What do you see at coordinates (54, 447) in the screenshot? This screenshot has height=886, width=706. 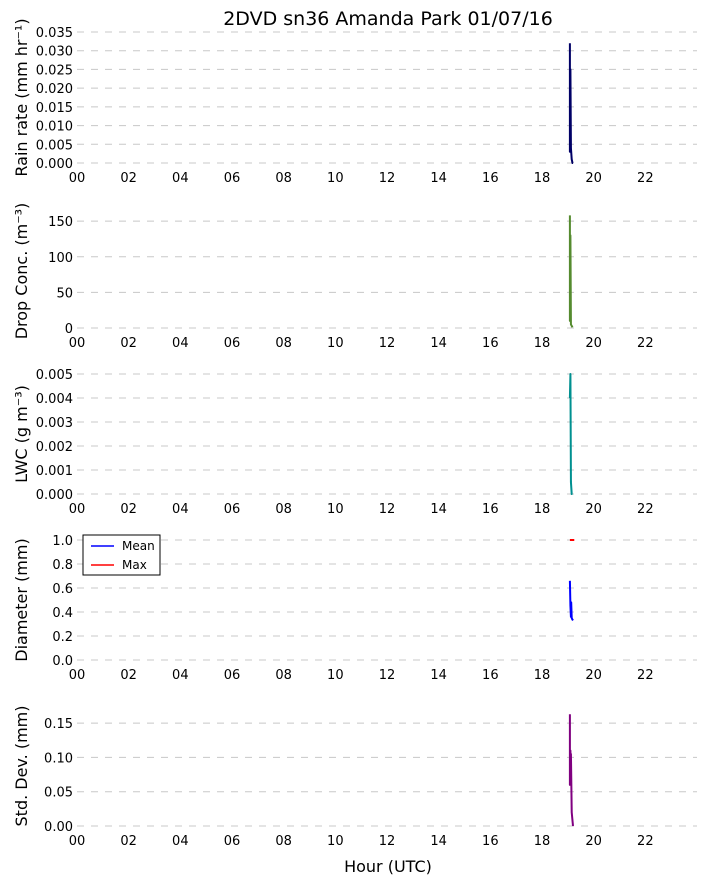 I see `y-tick-label: 0.002` at bounding box center [54, 447].